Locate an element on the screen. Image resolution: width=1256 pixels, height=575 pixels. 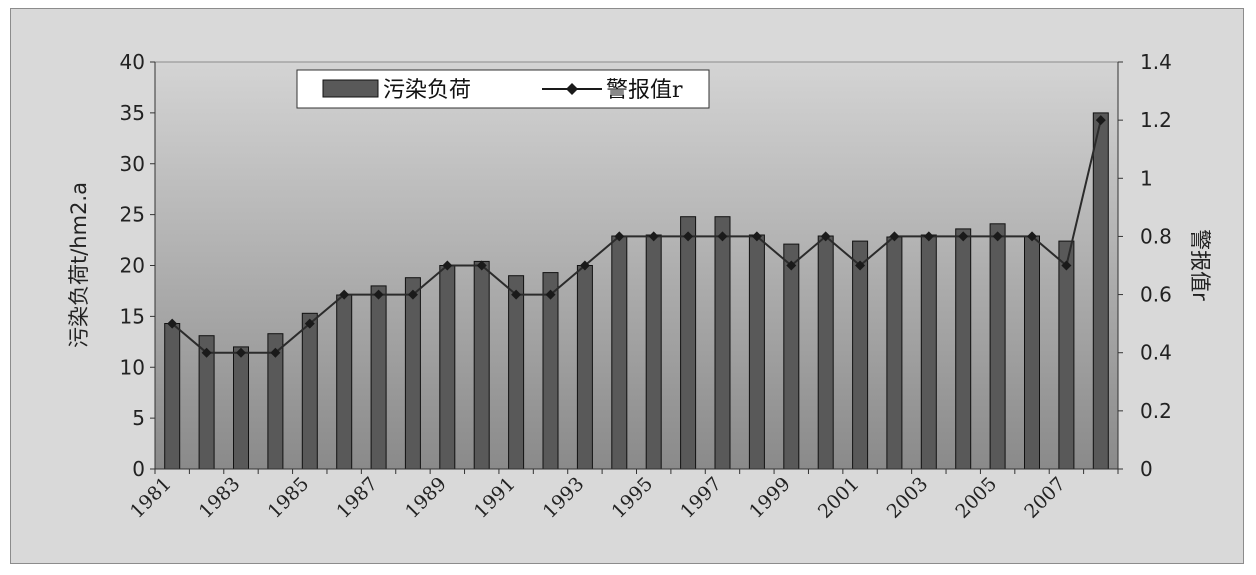
bar-1986 is located at coordinates (344, 382).